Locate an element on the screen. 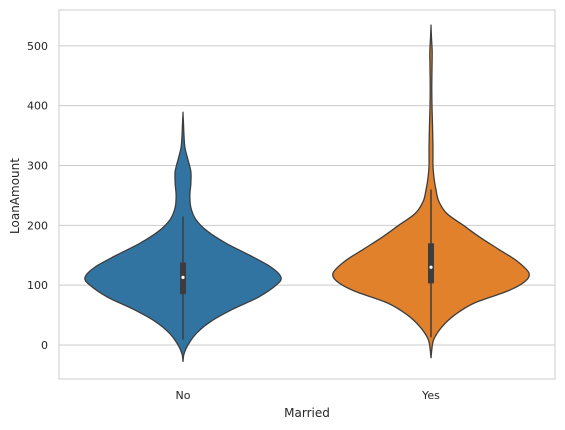 This screenshot has height=430, width=565. y-tick-labels: 0 100 200 300 400 500 is located at coordinates (37, 196).